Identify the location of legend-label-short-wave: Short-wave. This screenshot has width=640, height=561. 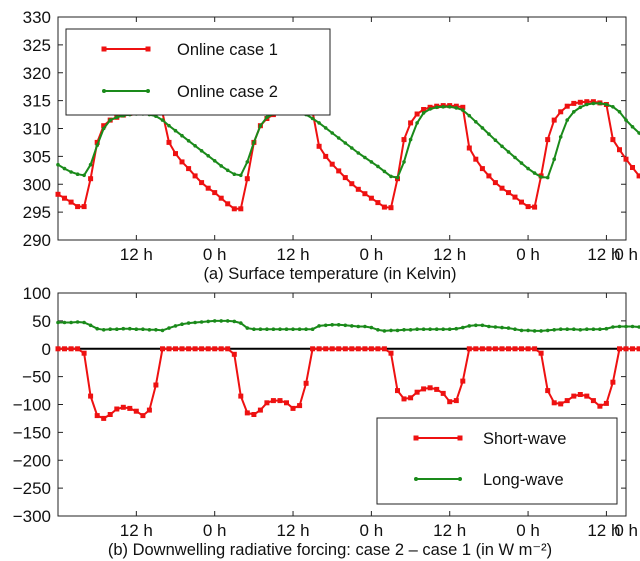
(524, 439).